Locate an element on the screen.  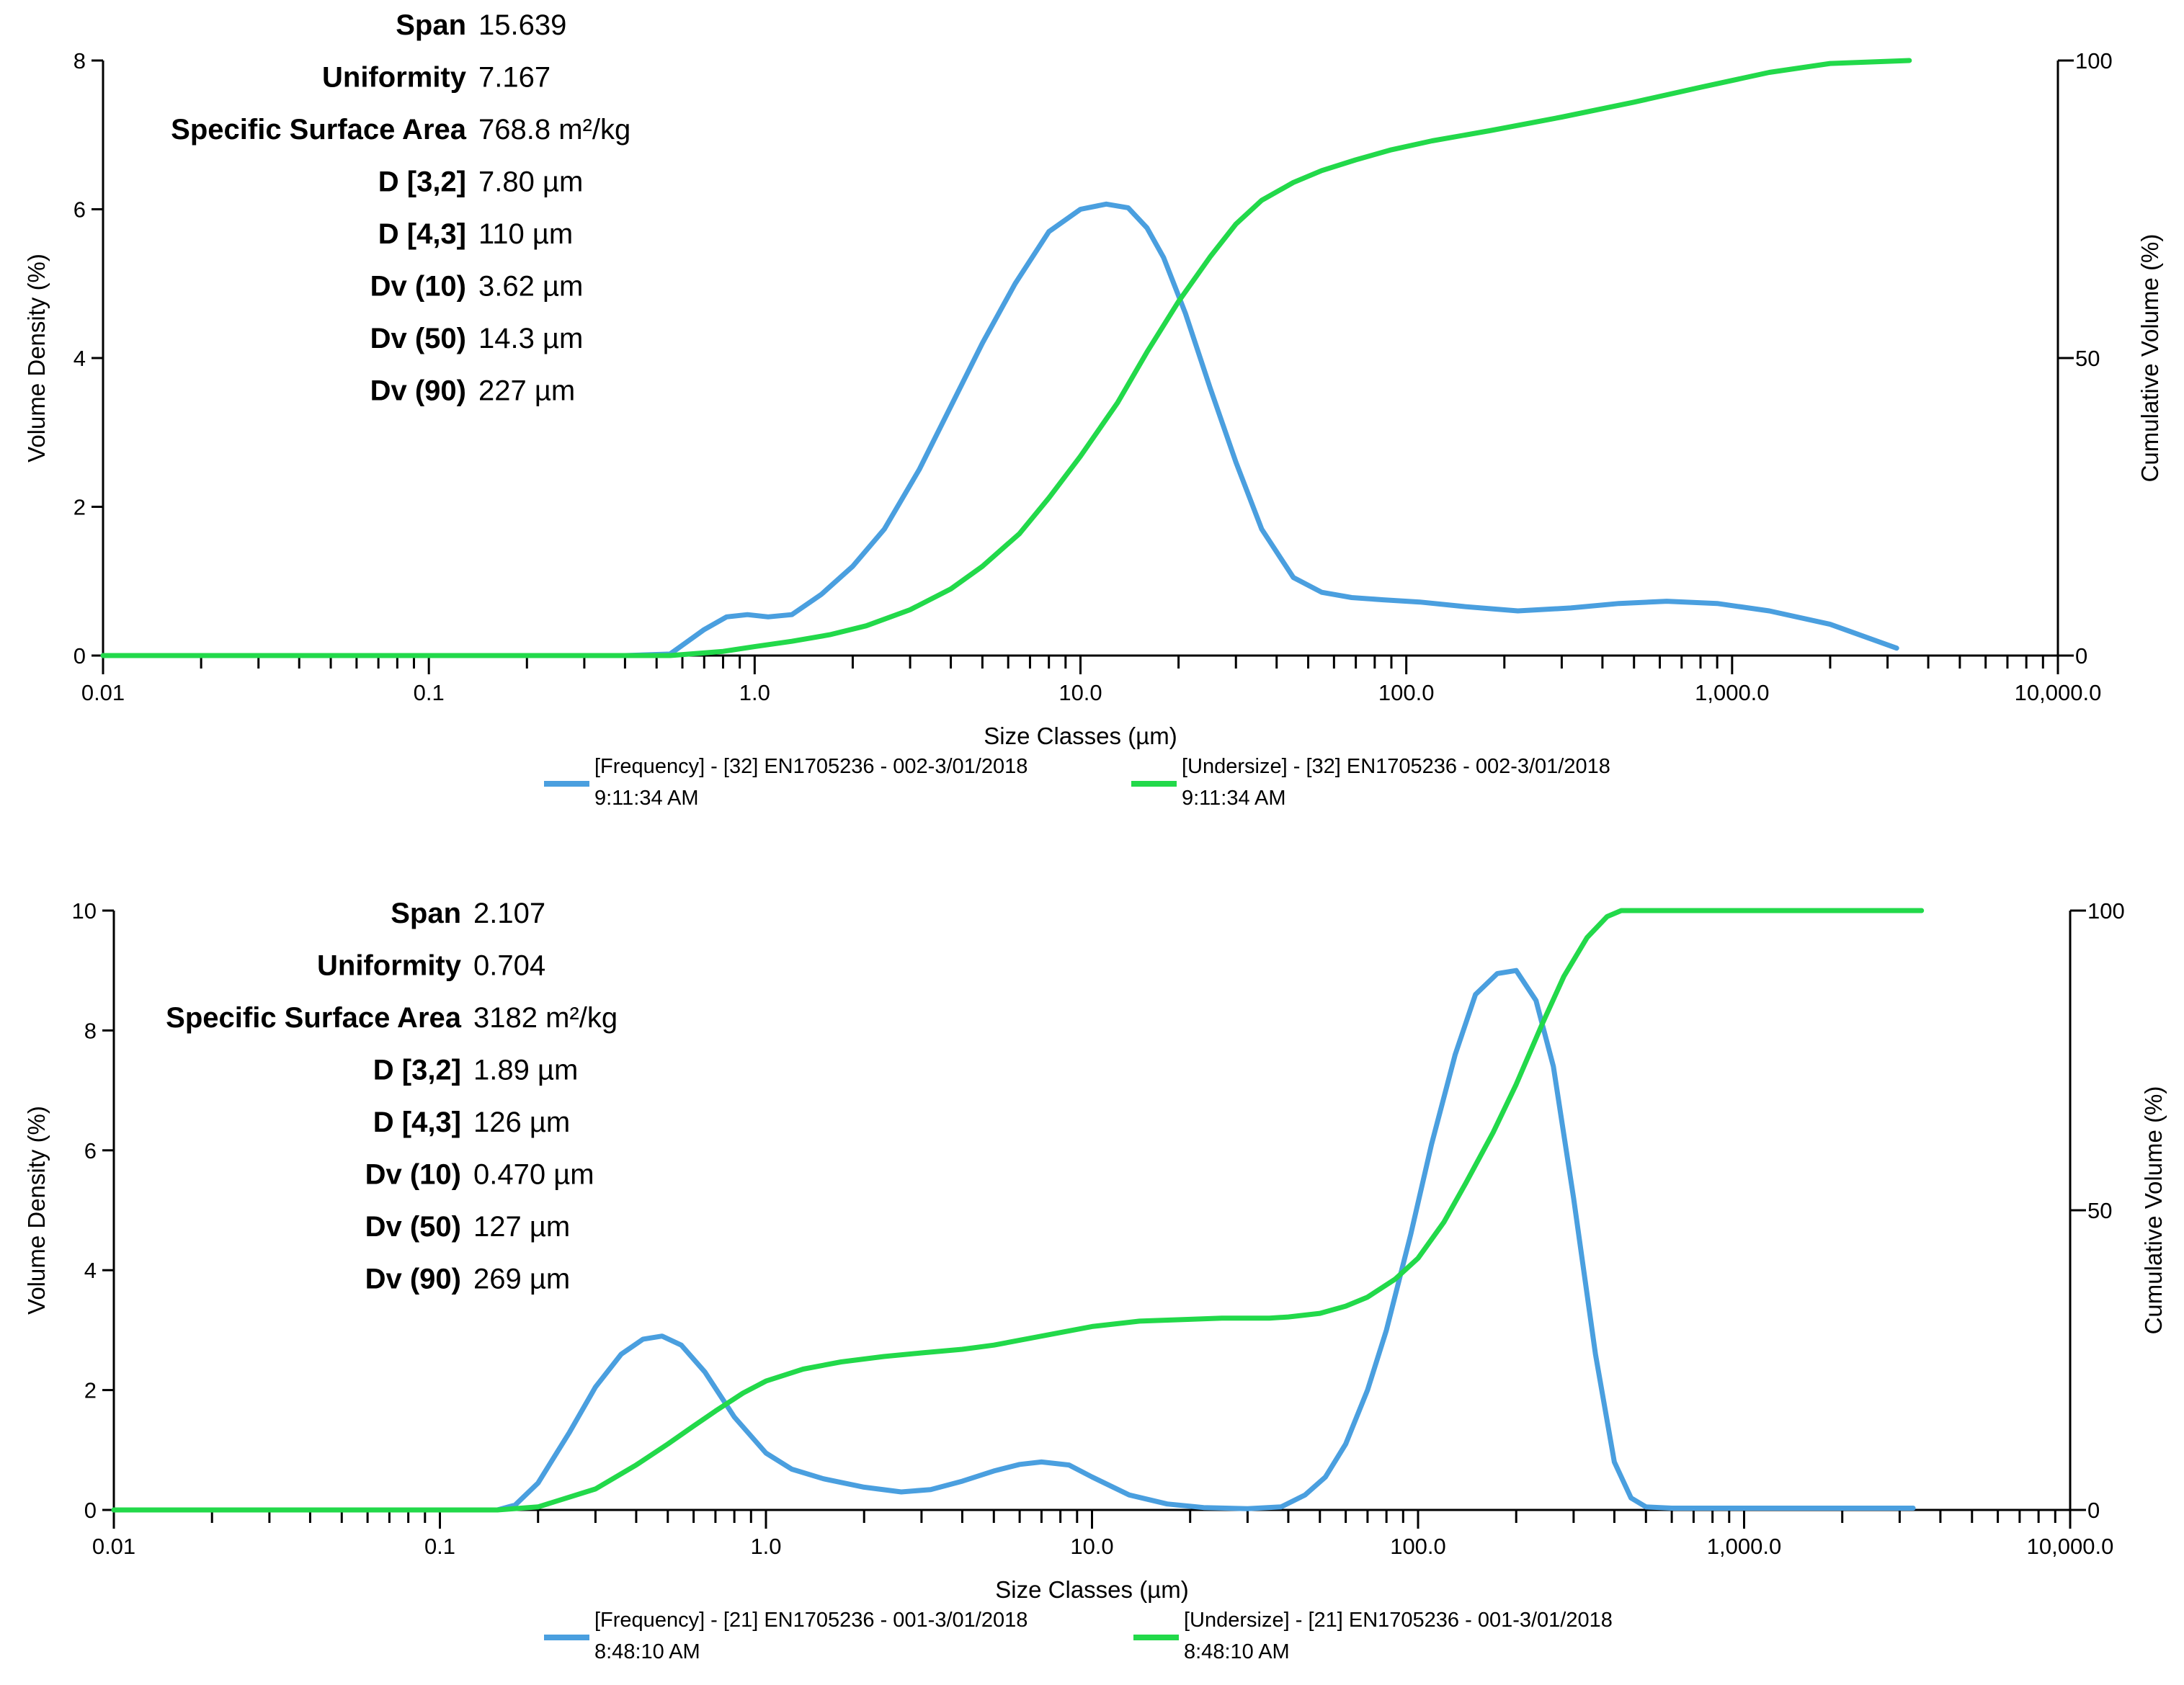
stat-value: 3.62 µm is located at coordinates (530, 287).